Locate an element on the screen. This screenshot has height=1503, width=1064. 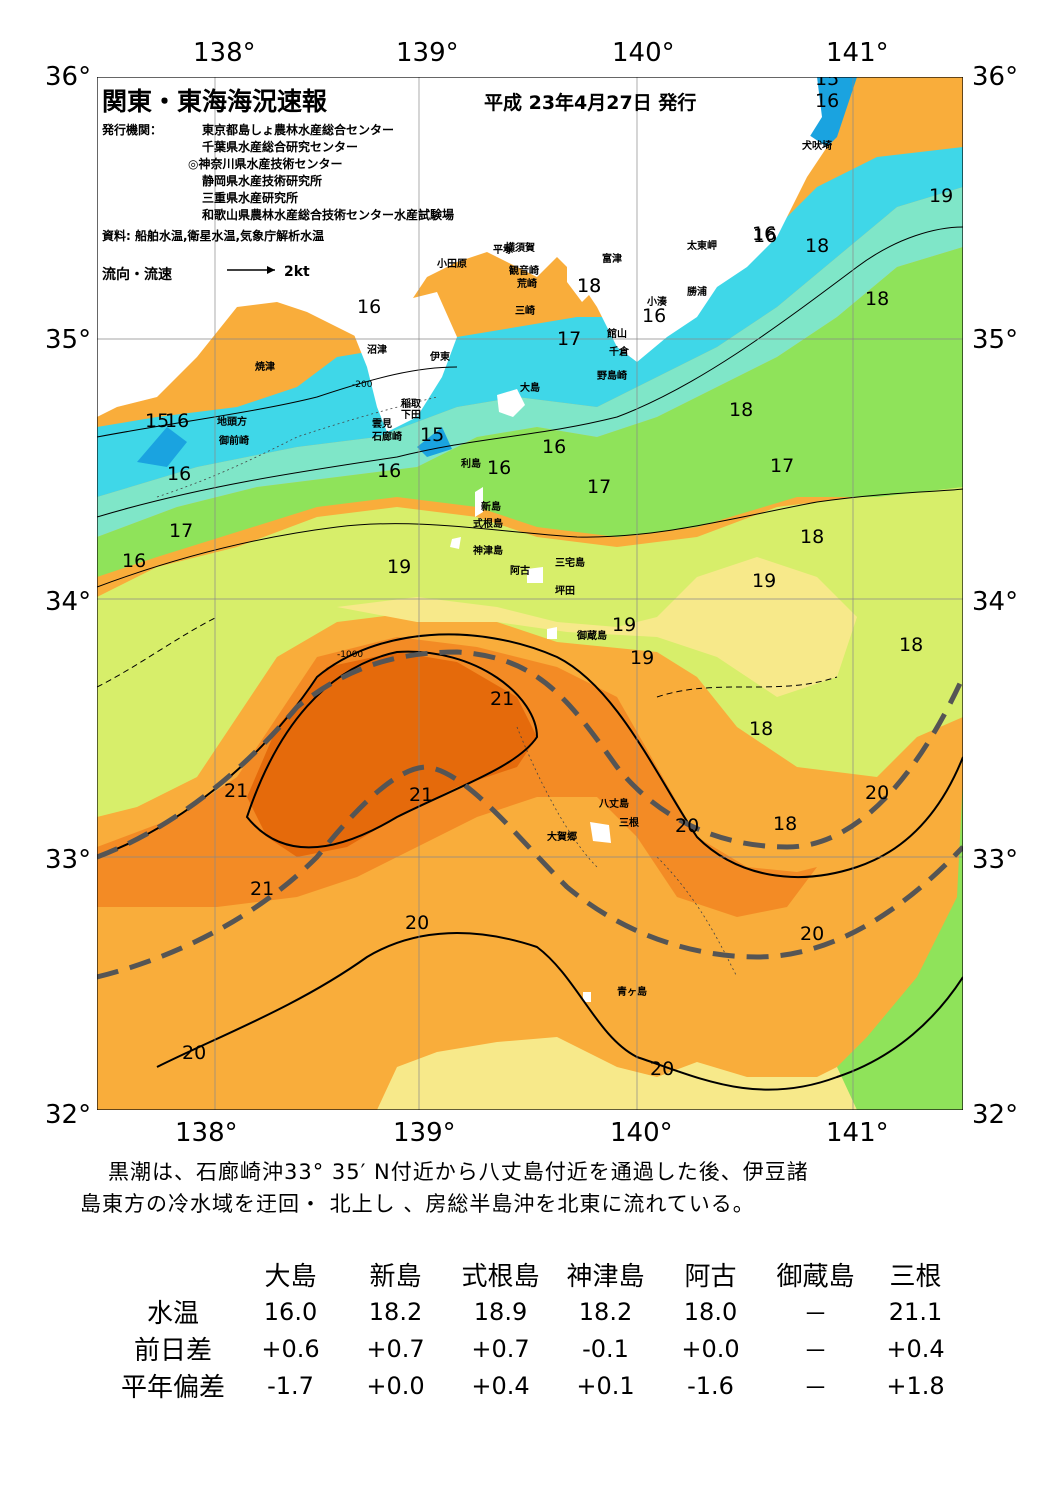
table-cell: 16.0 is located at coordinates (290, 1311).